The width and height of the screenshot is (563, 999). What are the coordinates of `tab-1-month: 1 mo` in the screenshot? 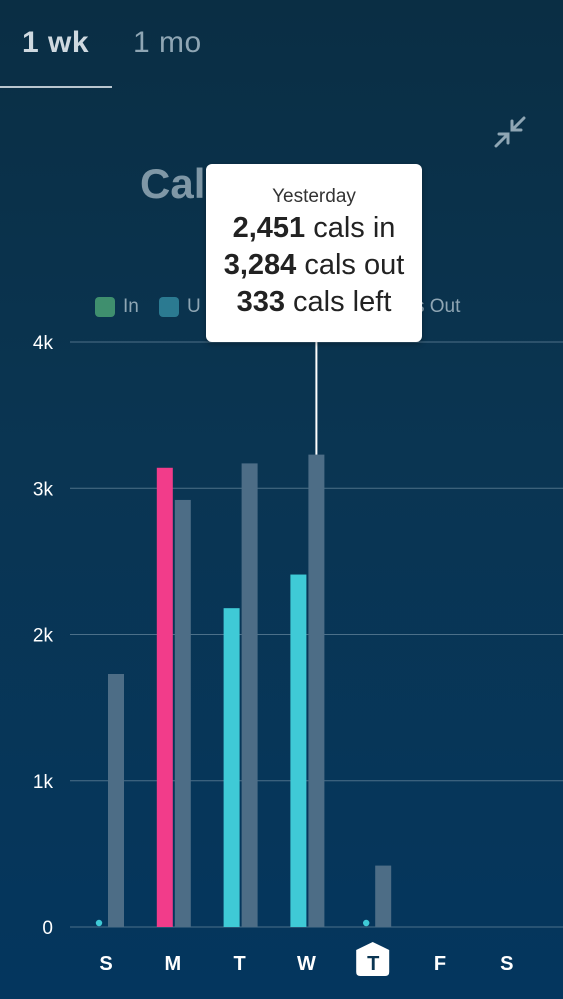 It's located at (167, 42).